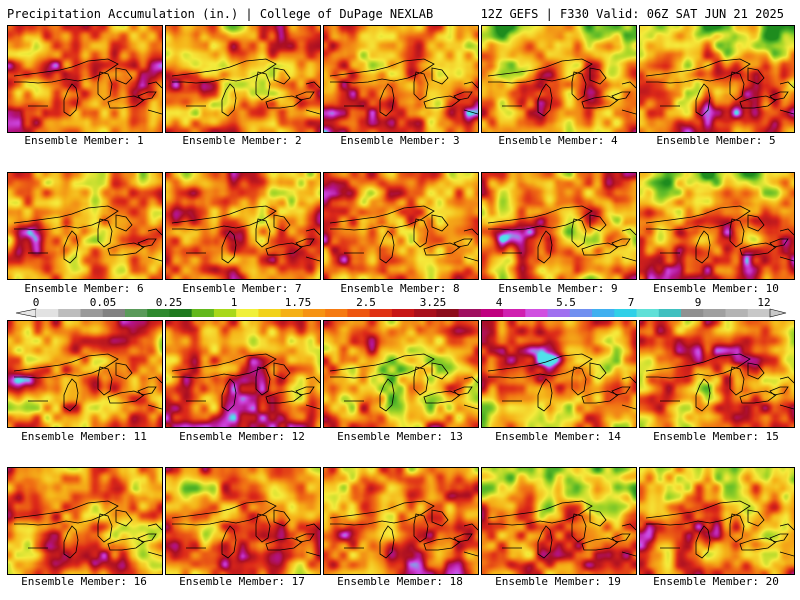 Image resolution: width=800 pixels, height=600 pixels. I want to click on ensemble-member-caption: Ensemble Member: 1, so click(84, 140).